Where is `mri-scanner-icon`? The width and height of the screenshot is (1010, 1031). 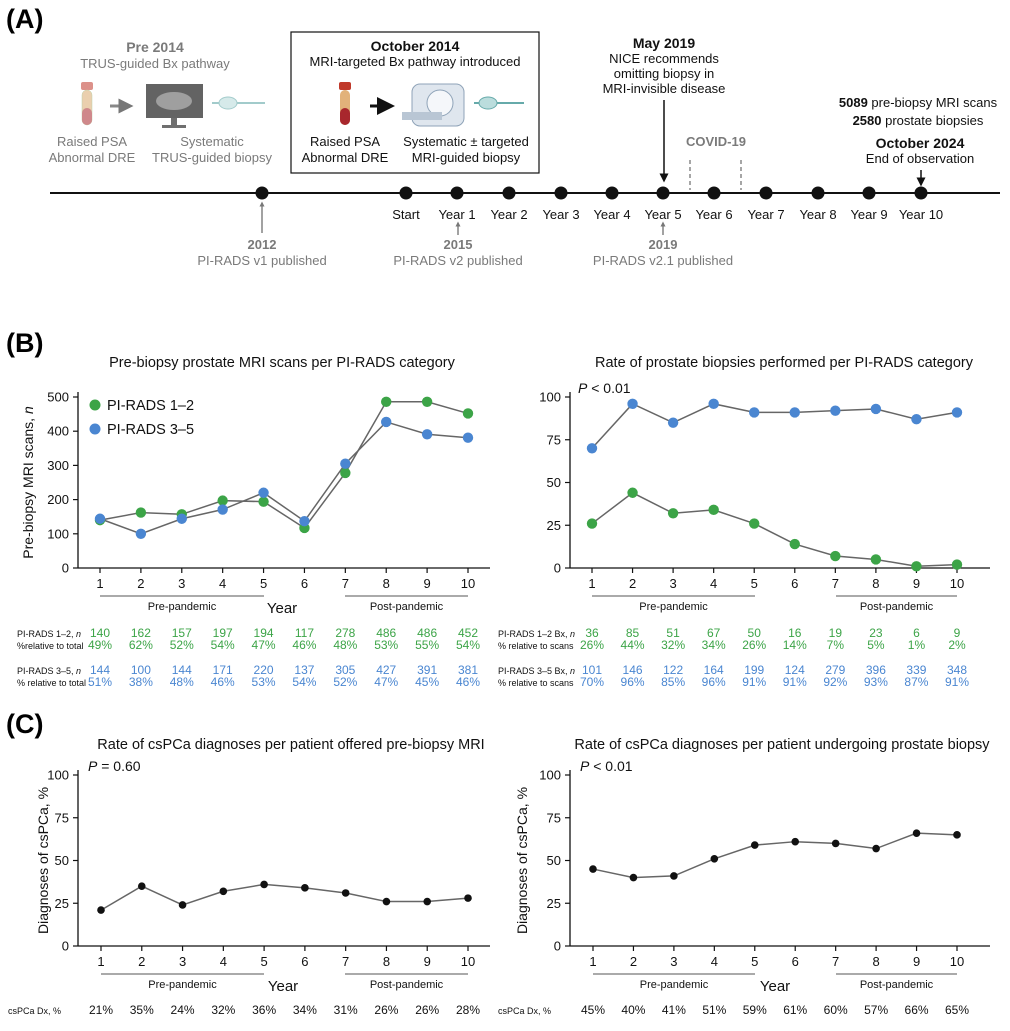
mri-scanner-icon is located at coordinates (433, 105).